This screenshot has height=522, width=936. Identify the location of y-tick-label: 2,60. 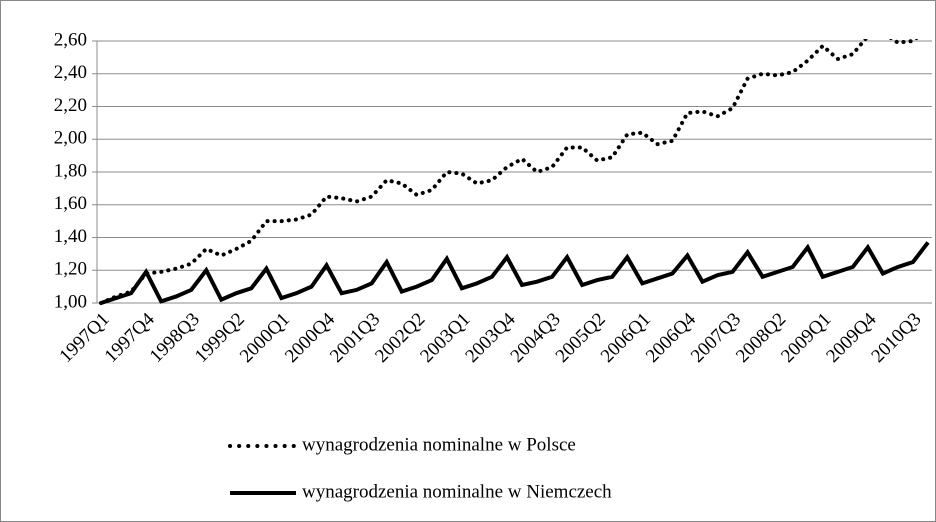
(70, 39).